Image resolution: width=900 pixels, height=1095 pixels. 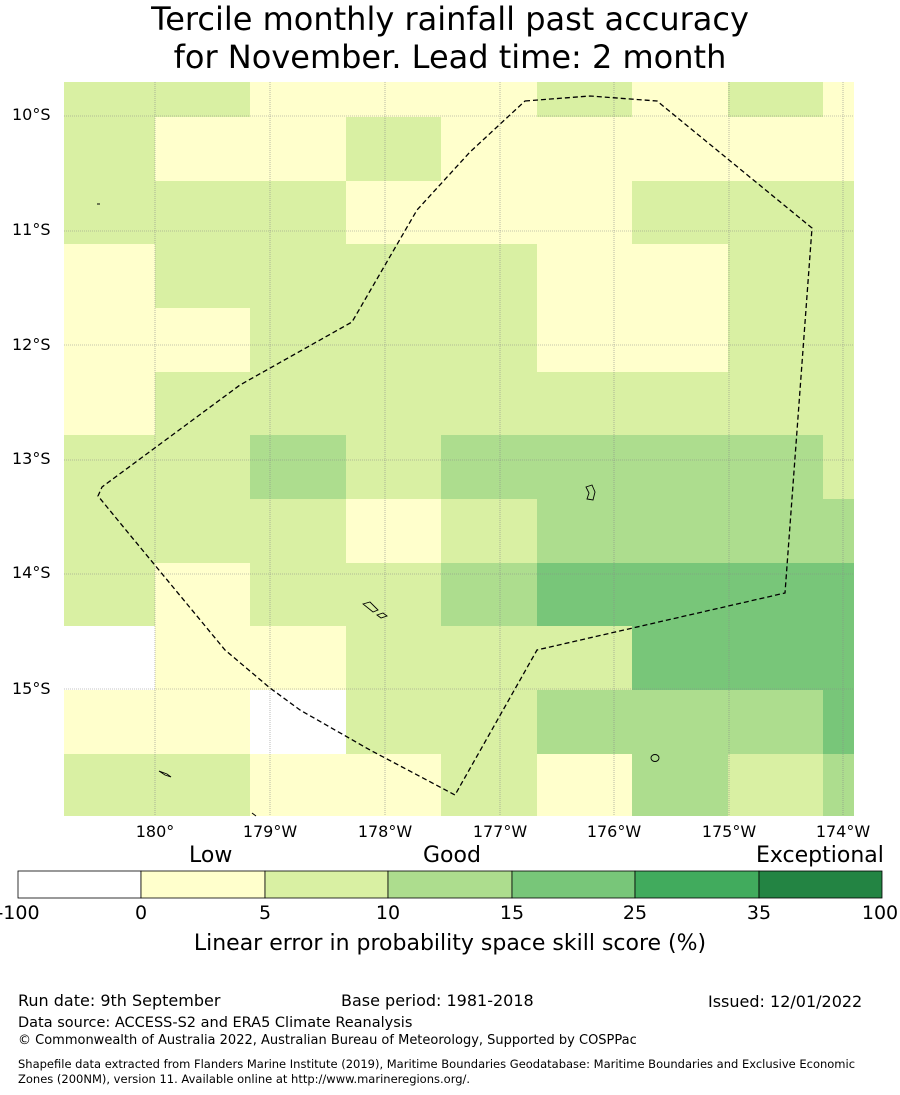 What do you see at coordinates (141, 913) in the screenshot?
I see `colorbar-tick: 0` at bounding box center [141, 913].